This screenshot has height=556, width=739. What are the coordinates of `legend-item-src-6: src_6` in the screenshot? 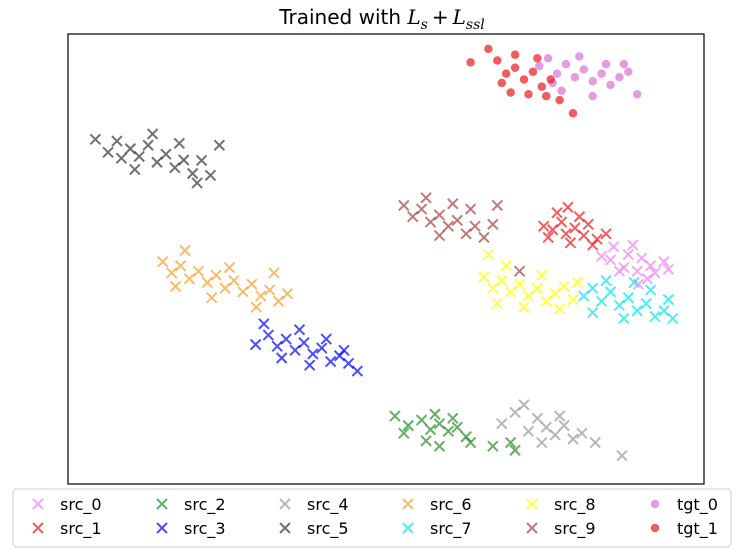 It's located at (437, 505).